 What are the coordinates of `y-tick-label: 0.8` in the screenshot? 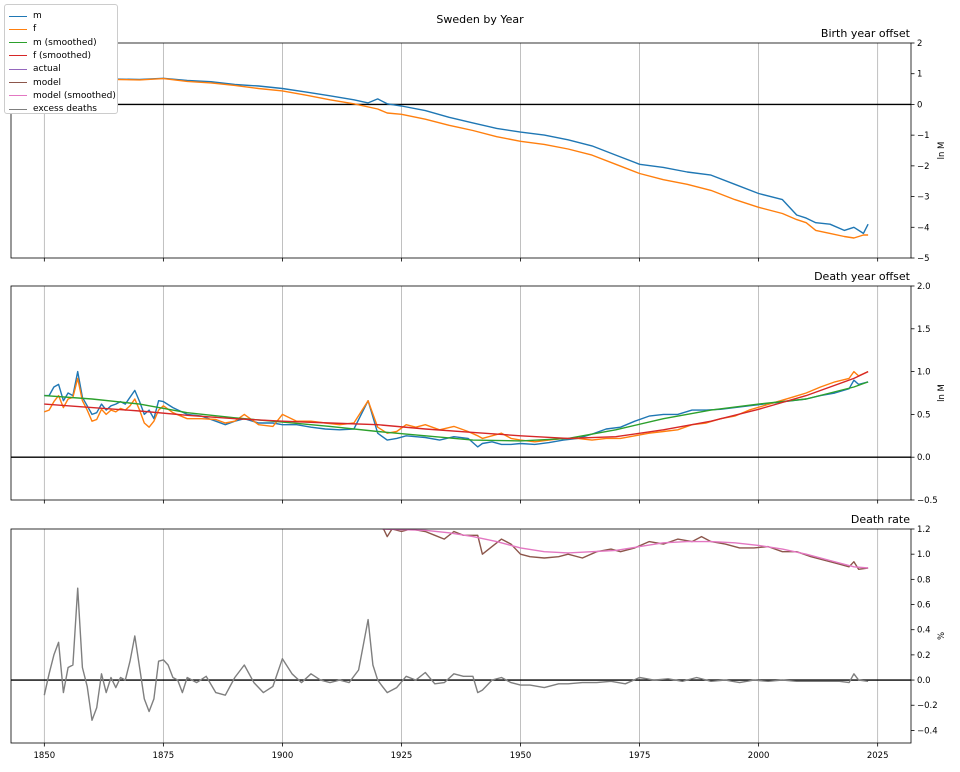 It's located at (924, 580).